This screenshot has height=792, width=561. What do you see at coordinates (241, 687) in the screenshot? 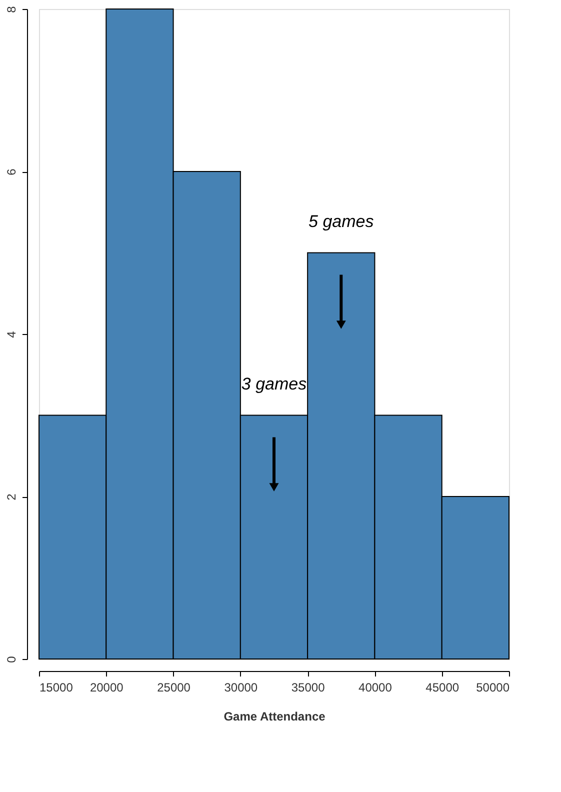
I see `x-tick-label: 30000` at bounding box center [241, 687].